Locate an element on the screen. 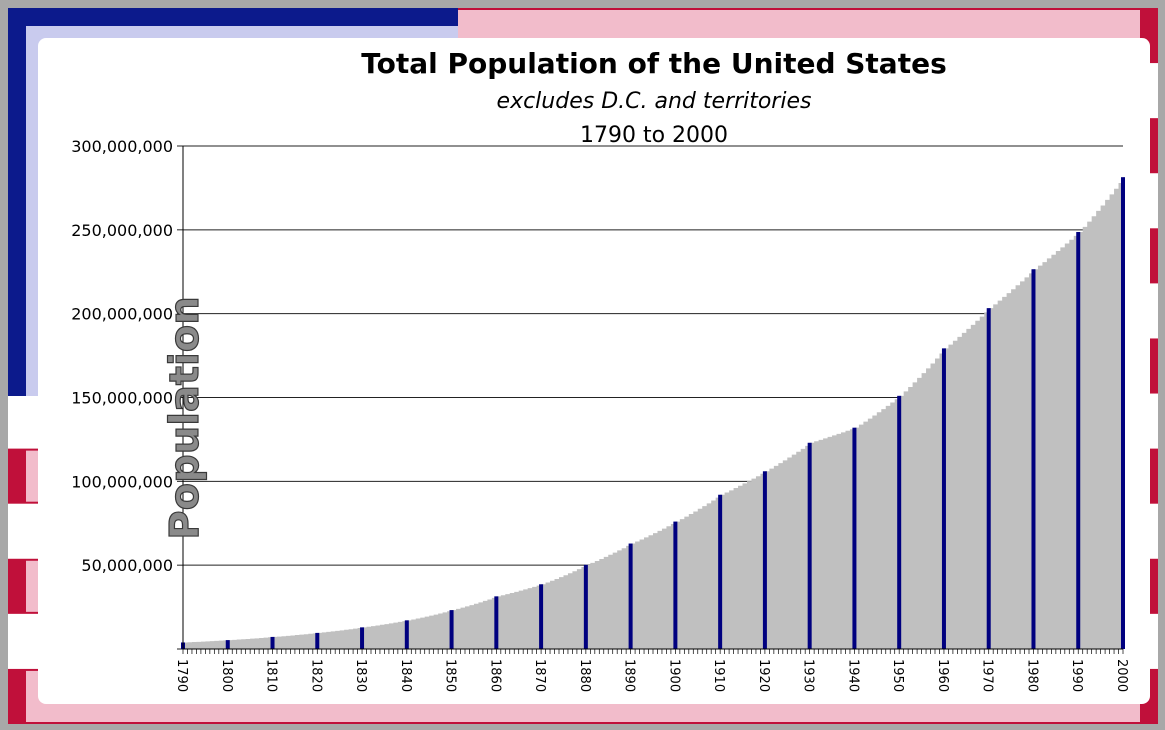 The image size is (1165, 730). census-bar-1950 is located at coordinates (899, 522).